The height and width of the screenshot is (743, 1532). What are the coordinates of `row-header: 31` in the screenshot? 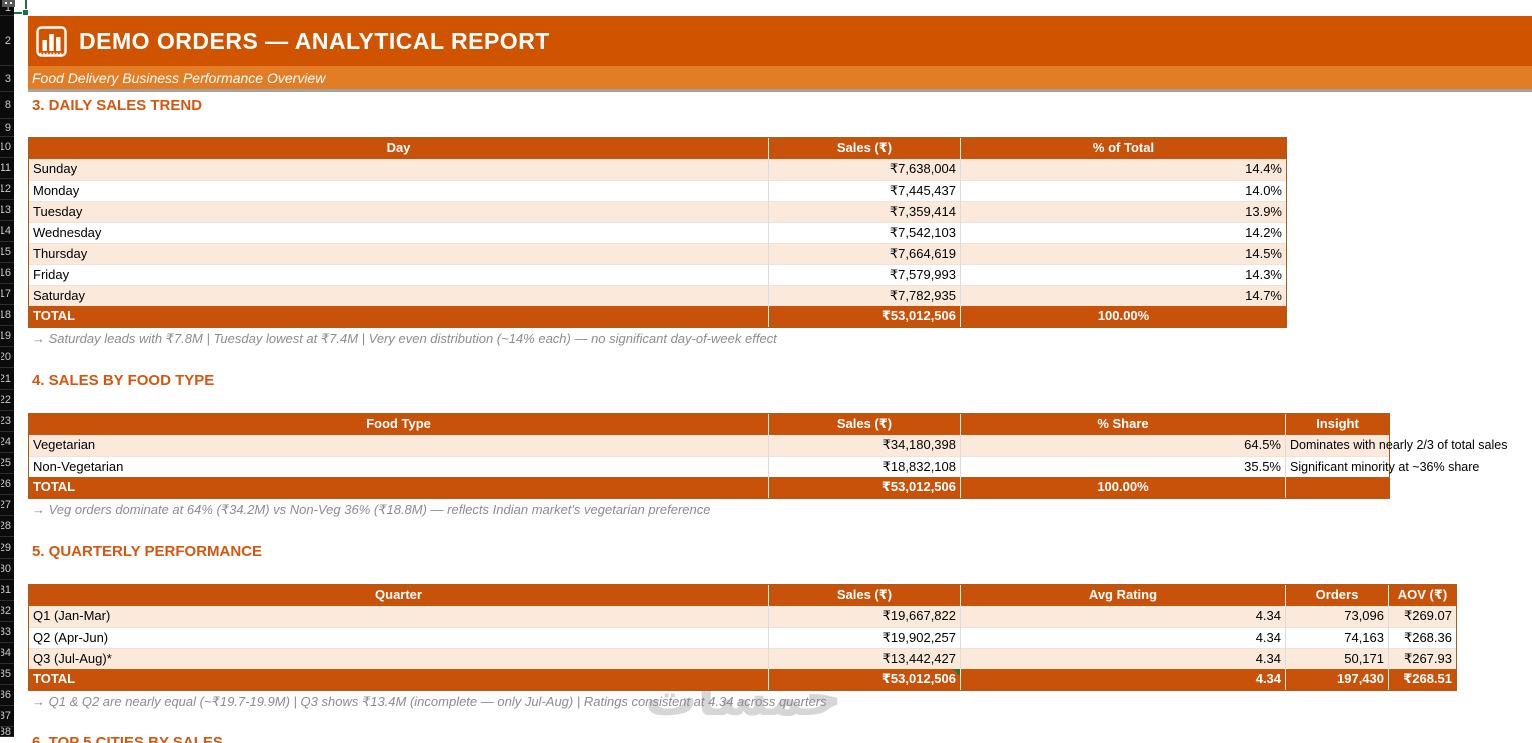 It's located at (7, 590).